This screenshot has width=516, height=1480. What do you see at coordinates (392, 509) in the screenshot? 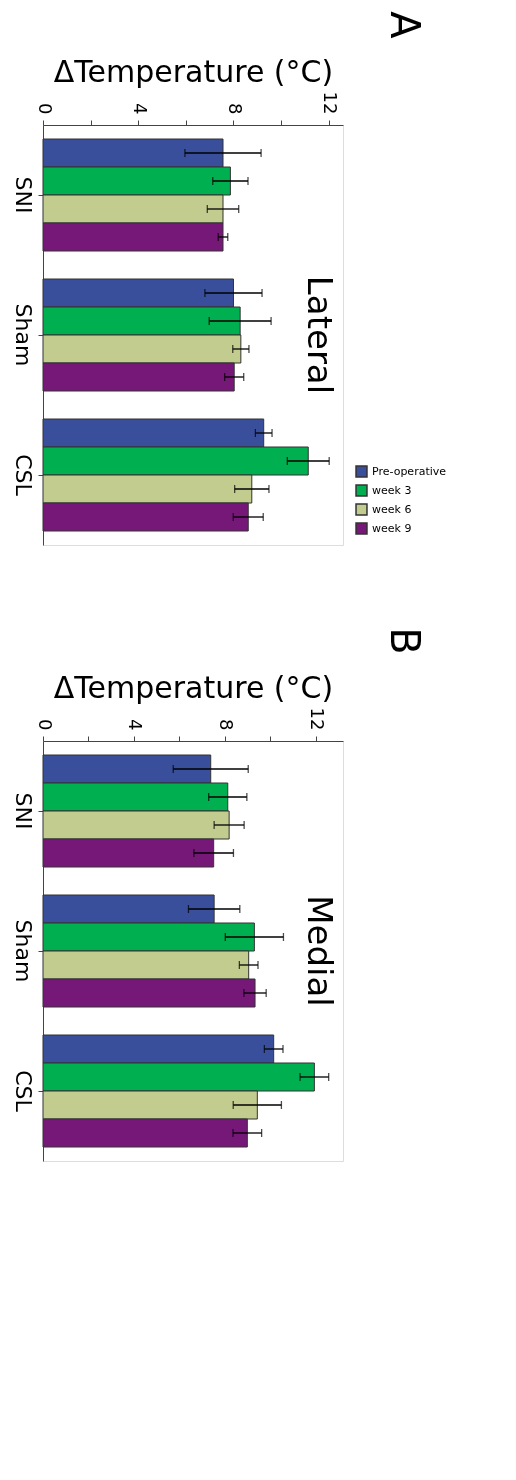
I see `legend-label: week 6` at bounding box center [392, 509].